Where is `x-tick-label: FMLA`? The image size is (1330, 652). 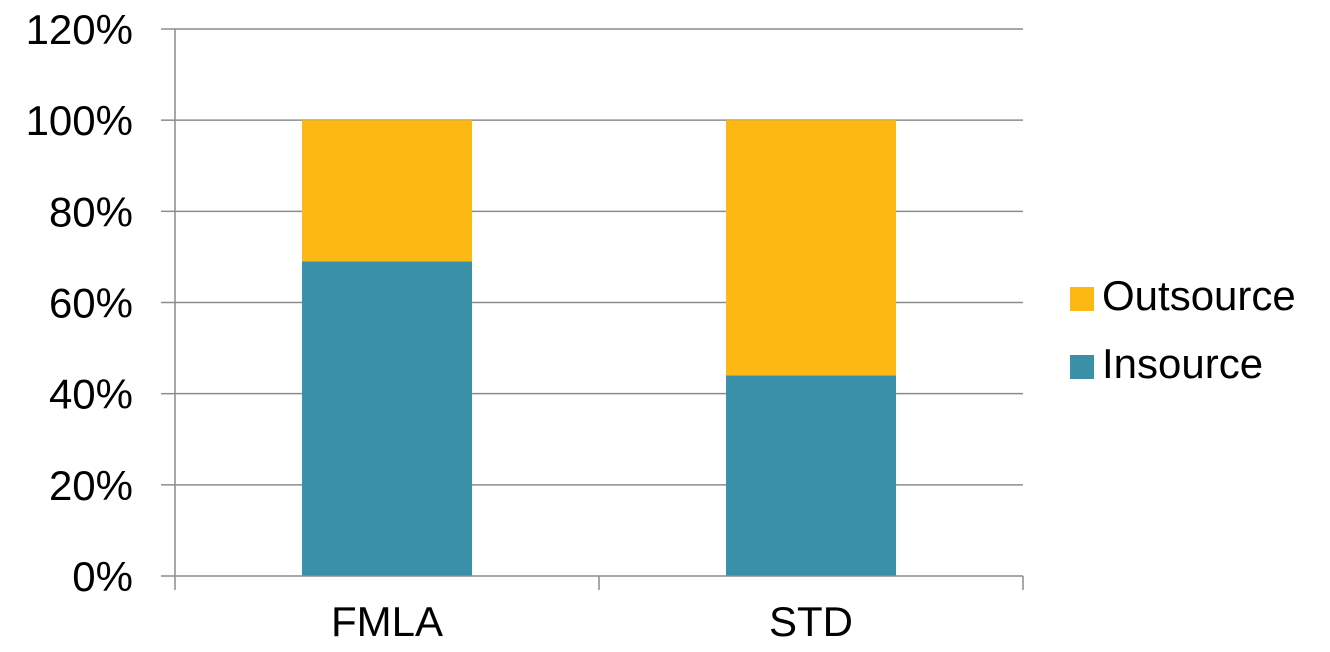 x-tick-label: FMLA is located at coordinates (387, 621).